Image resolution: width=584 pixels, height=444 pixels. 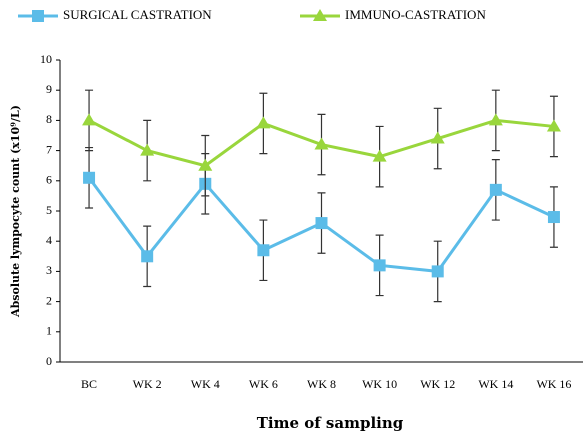 What do you see at coordinates (49, 89) in the screenshot?
I see `y-tick-label: 9` at bounding box center [49, 89].